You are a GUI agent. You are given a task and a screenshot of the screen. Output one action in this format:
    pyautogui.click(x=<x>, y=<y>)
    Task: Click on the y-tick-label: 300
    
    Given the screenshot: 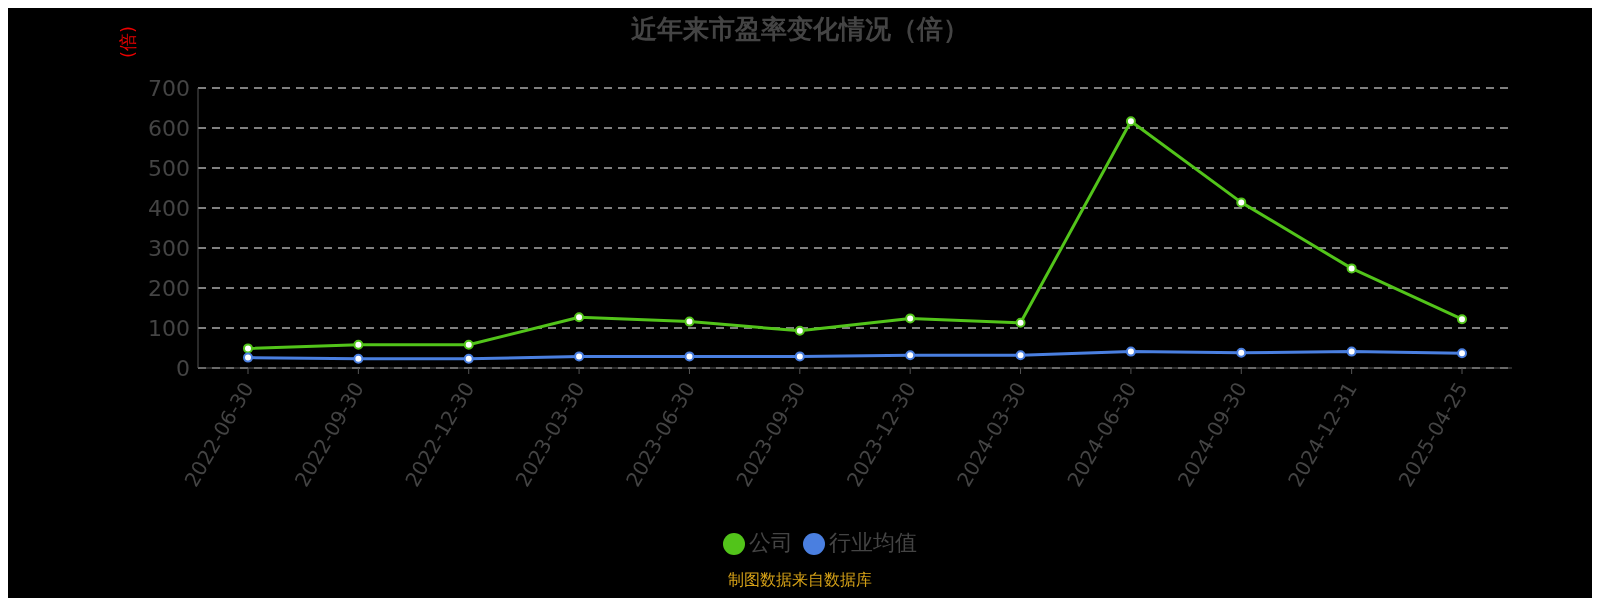 What is the action you would take?
    pyautogui.click(x=169, y=248)
    